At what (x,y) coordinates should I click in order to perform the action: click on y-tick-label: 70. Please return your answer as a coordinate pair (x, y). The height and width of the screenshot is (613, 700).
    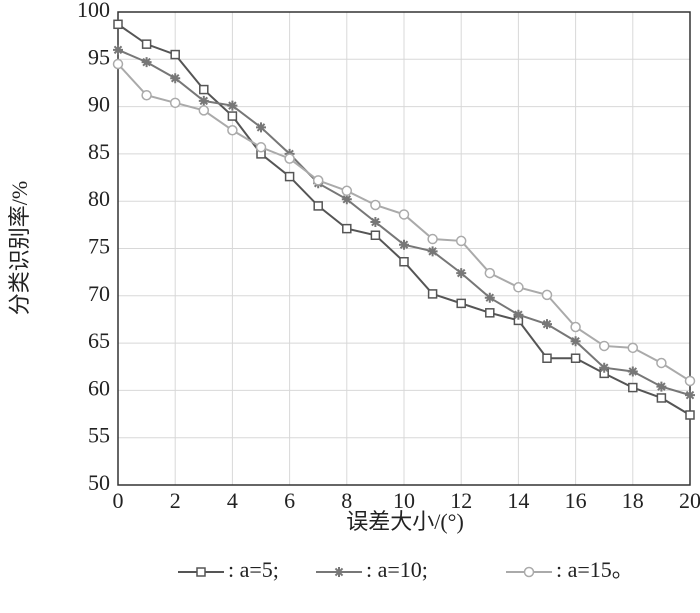
    Looking at the image, I should click on (99, 293).